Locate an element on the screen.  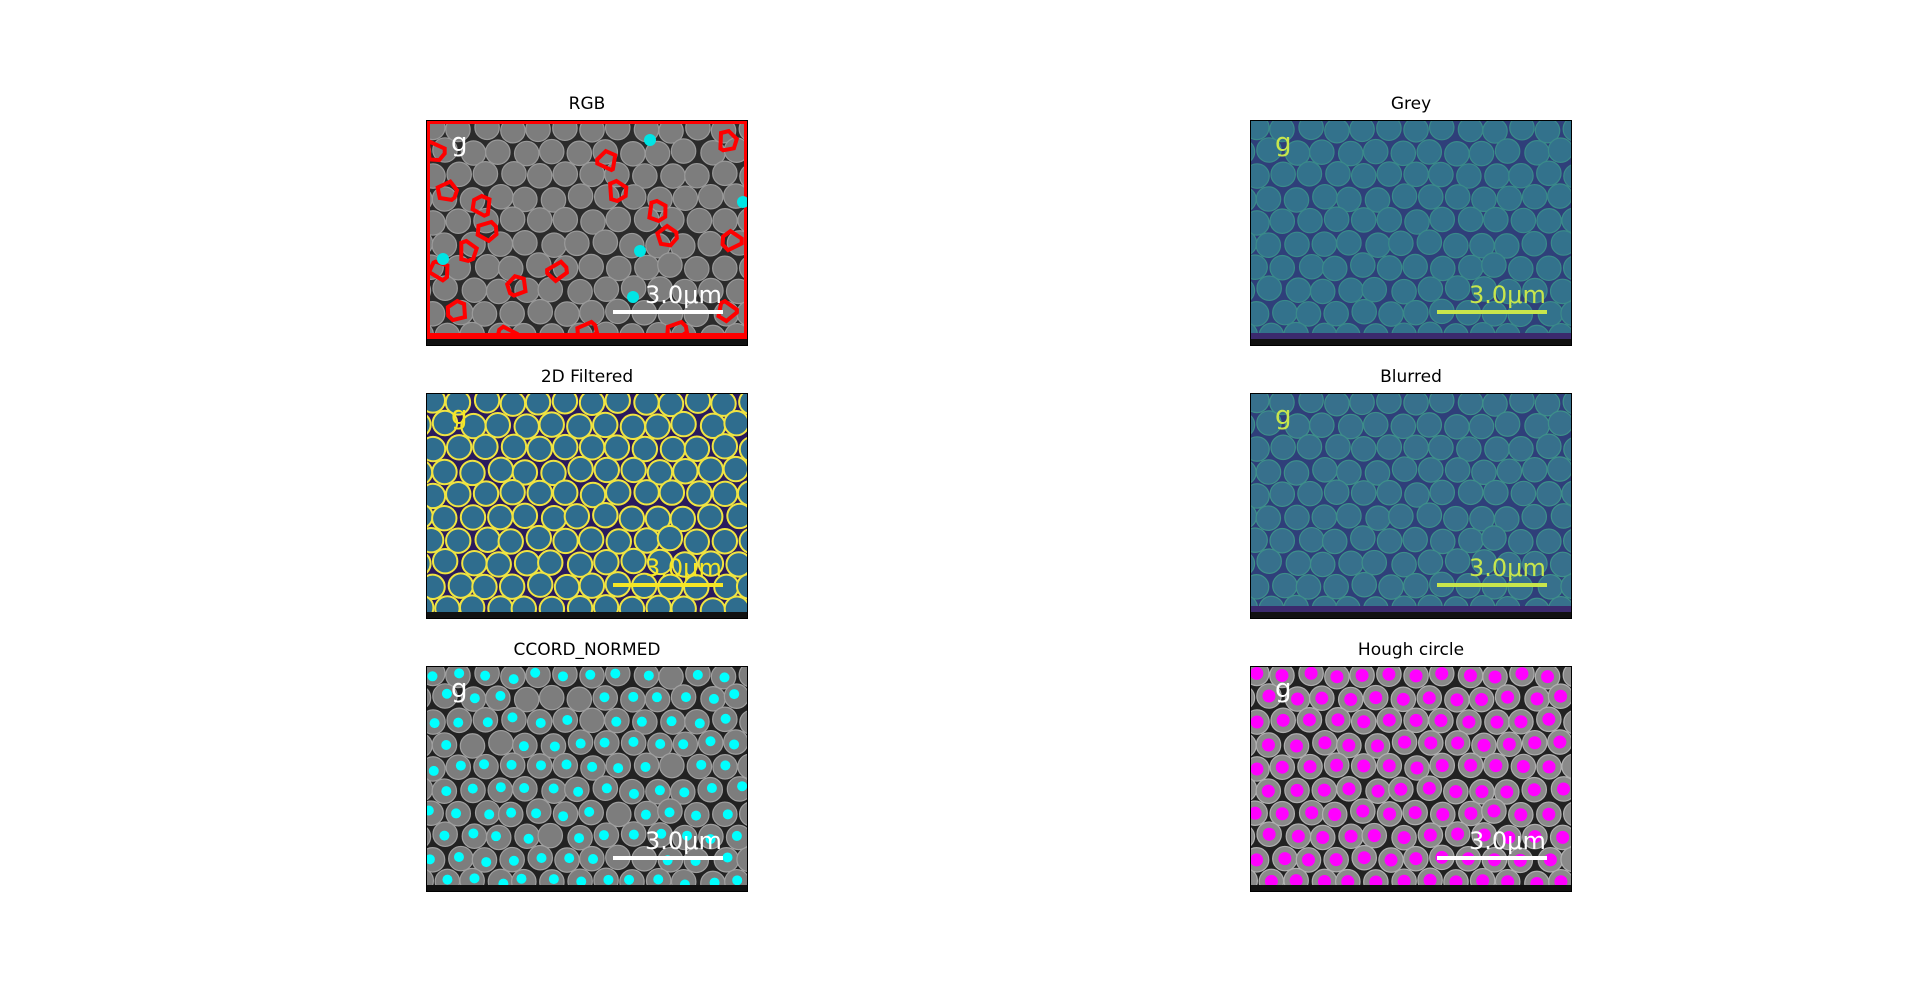
filtered-image: g 3.0μm is located at coordinates (587, 506).